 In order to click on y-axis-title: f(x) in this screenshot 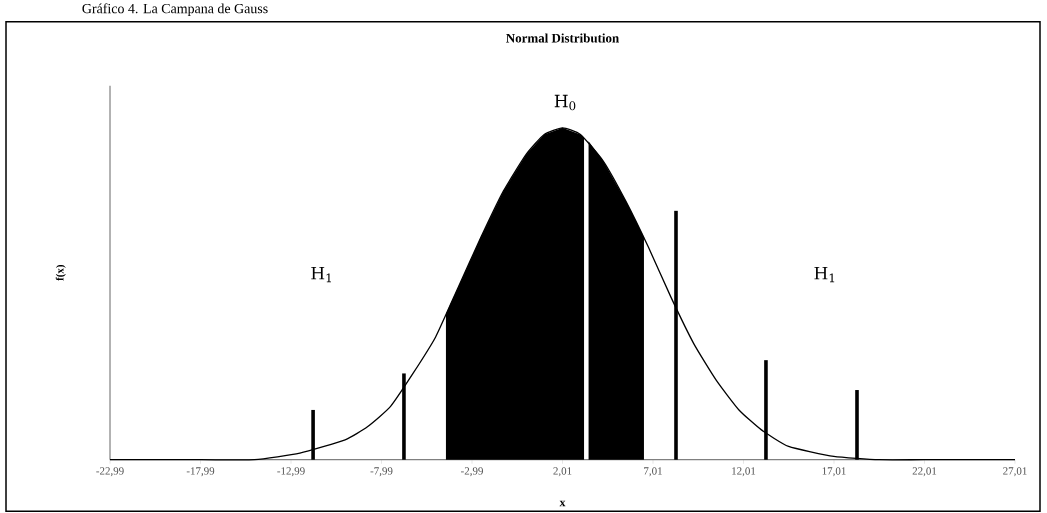, I will do `click(60, 273)`.